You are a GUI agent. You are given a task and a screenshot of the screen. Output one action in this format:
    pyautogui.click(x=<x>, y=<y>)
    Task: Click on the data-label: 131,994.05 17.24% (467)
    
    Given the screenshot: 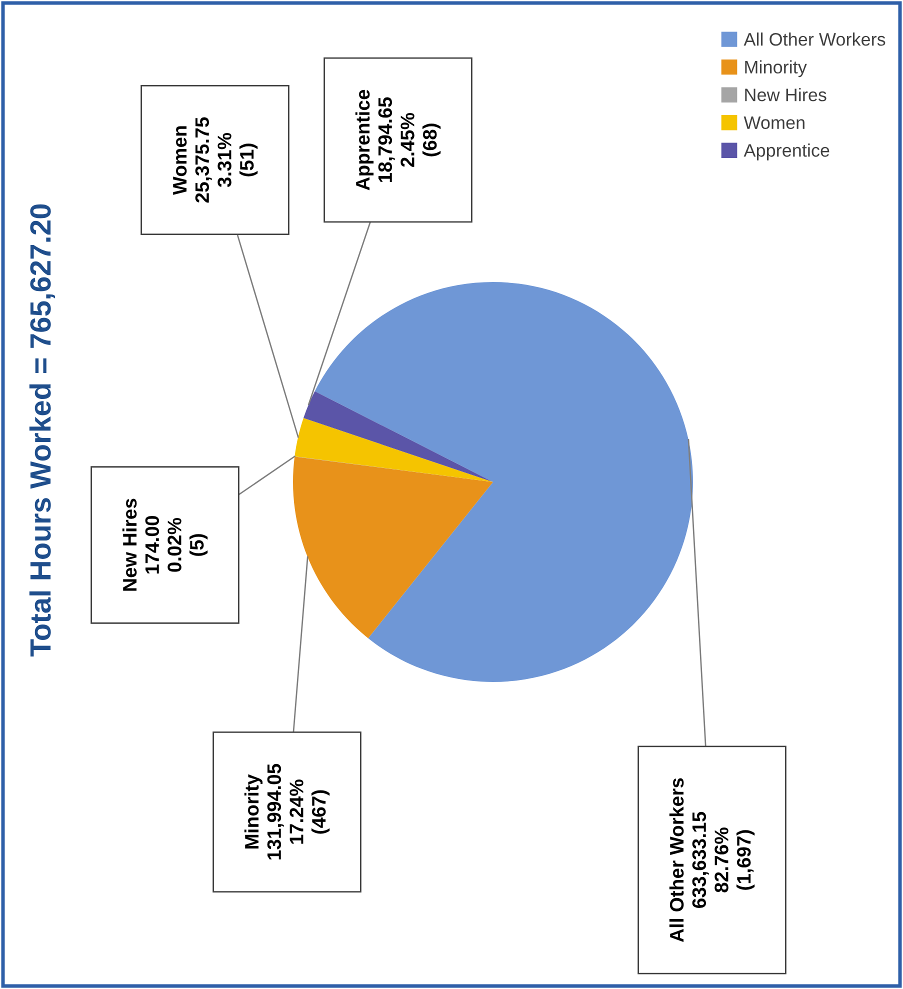 What is the action you would take?
    pyautogui.click(x=298, y=812)
    